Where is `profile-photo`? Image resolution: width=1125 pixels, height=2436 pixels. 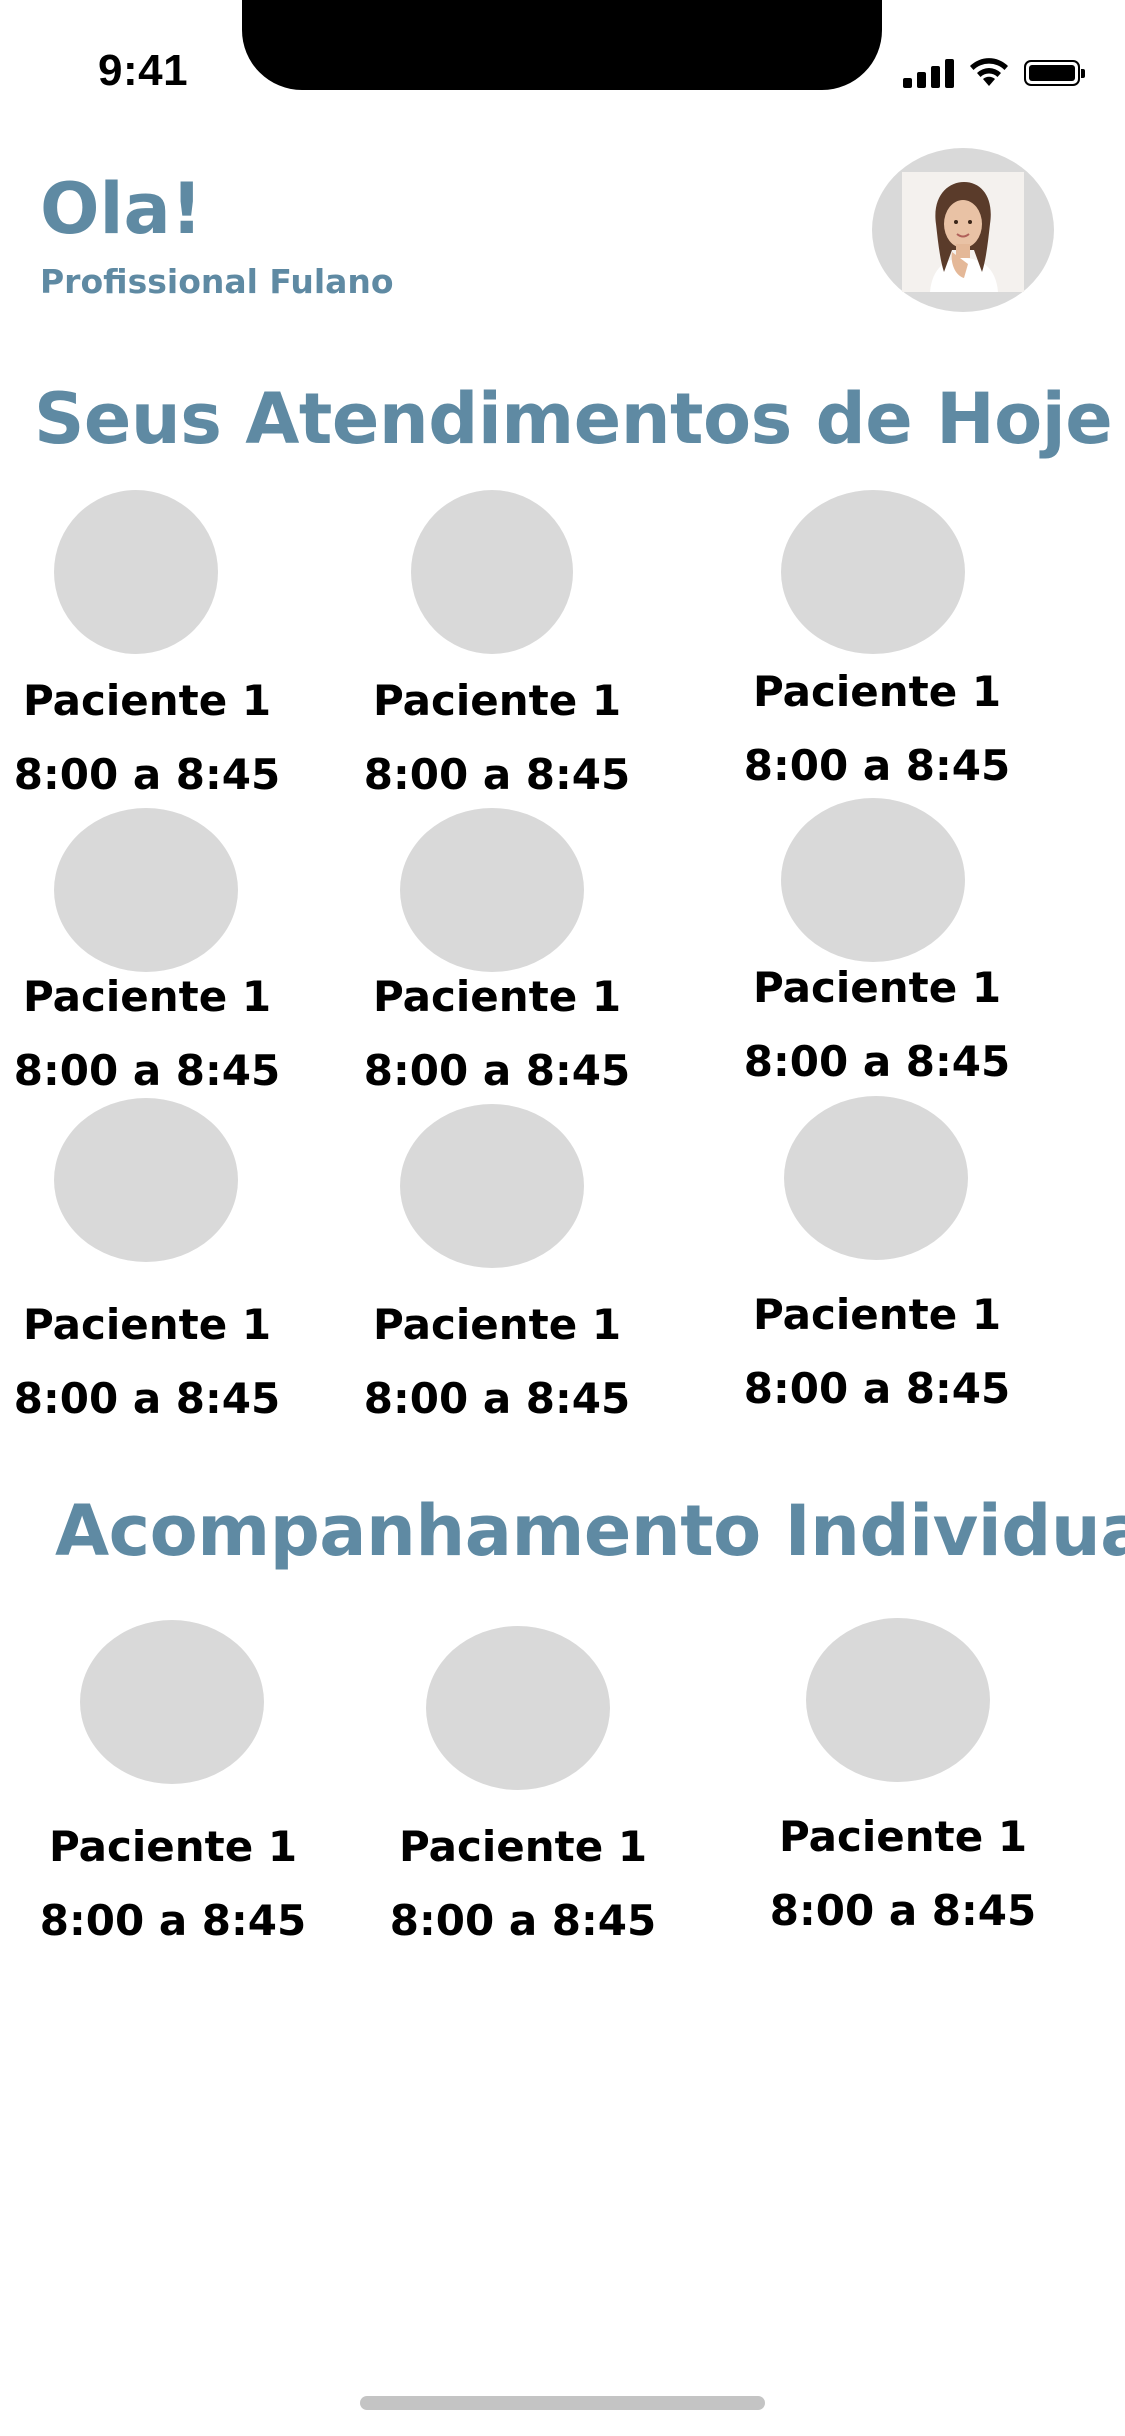 profile-photo is located at coordinates (963, 232).